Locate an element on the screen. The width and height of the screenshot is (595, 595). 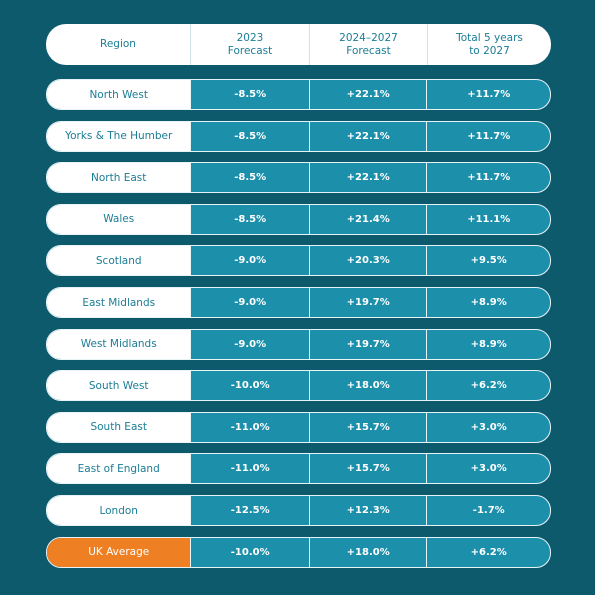
table-row: Yorks & The Humber -8.5% +22.1% +11.7% is located at coordinates (298, 136).